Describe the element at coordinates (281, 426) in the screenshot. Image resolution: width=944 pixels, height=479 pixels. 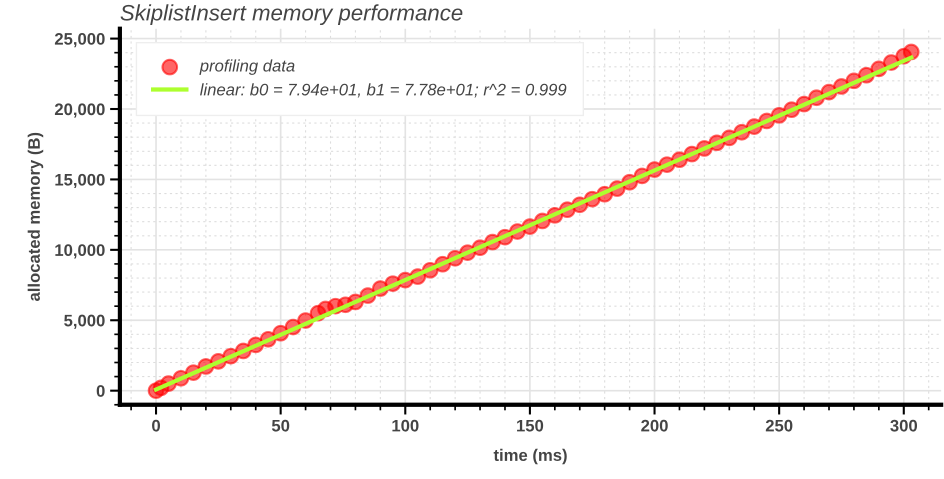
I see `x-tick-label: 50` at that location.